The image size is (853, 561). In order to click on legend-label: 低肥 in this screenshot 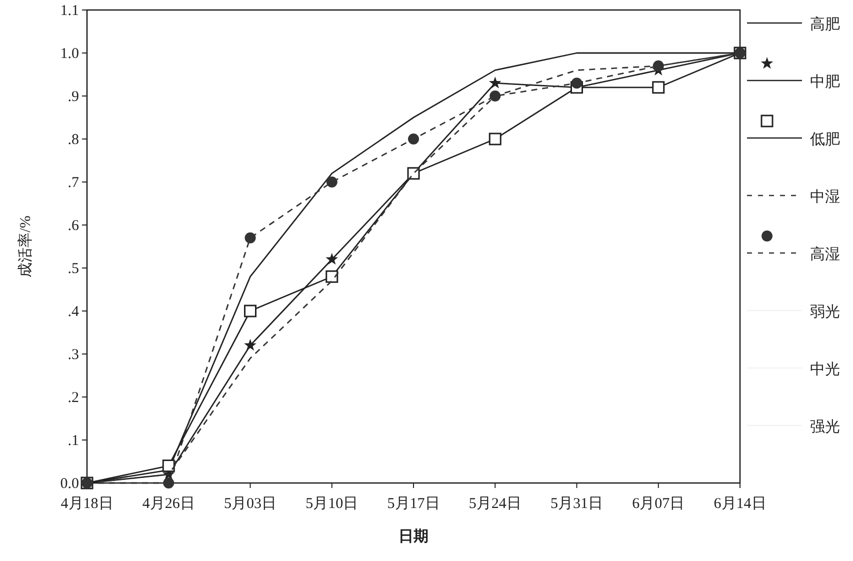, I will do `click(825, 140)`.